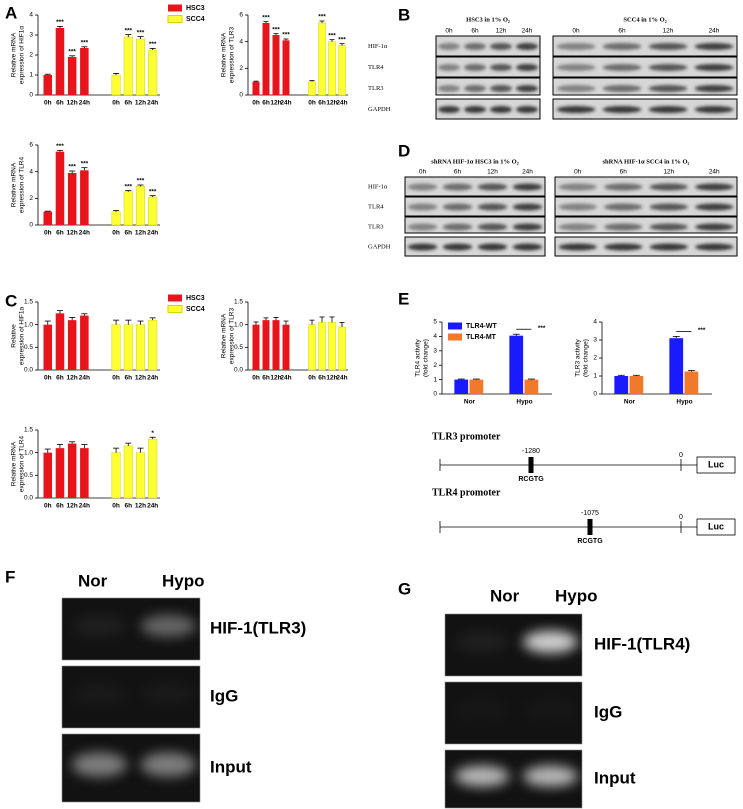  What do you see at coordinates (435, 322) in the screenshot?
I see `y-tick-label: 5` at bounding box center [435, 322].